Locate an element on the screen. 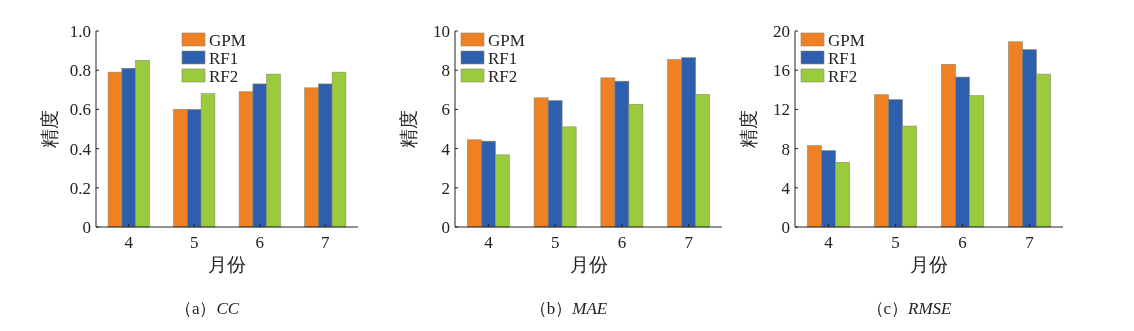 The image size is (1134, 331). text: （a）CC is located at coordinates (207, 308).